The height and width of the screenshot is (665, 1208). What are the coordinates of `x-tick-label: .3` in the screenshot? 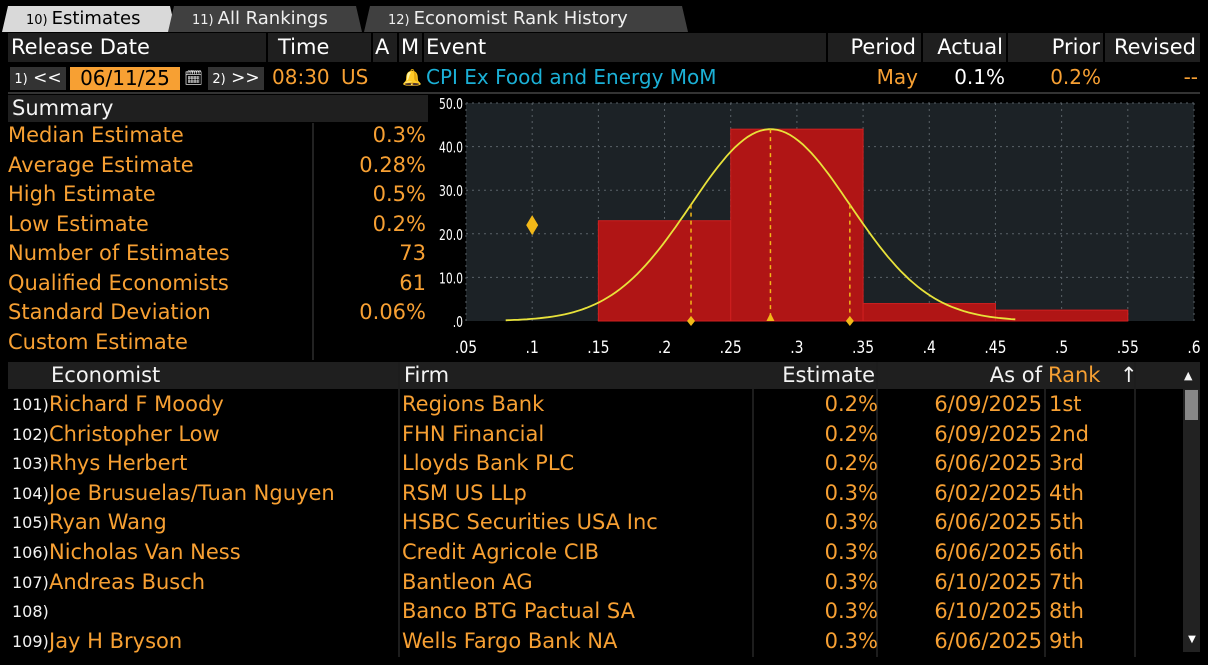 It's located at (796, 348).